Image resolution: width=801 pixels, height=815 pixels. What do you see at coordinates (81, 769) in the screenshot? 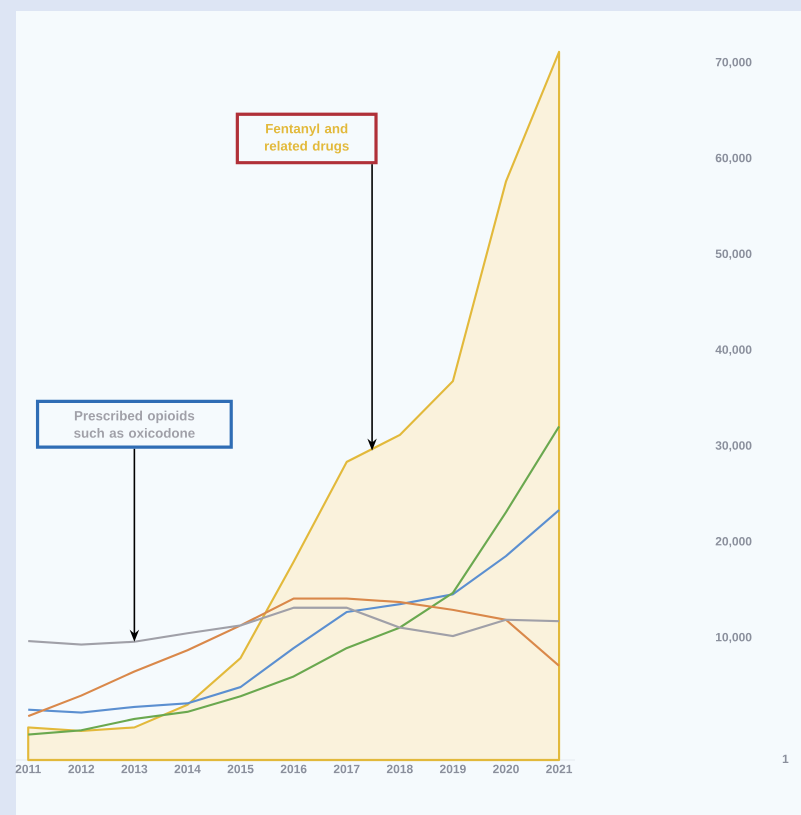
I see `x-tick-label: 2012` at bounding box center [81, 769].